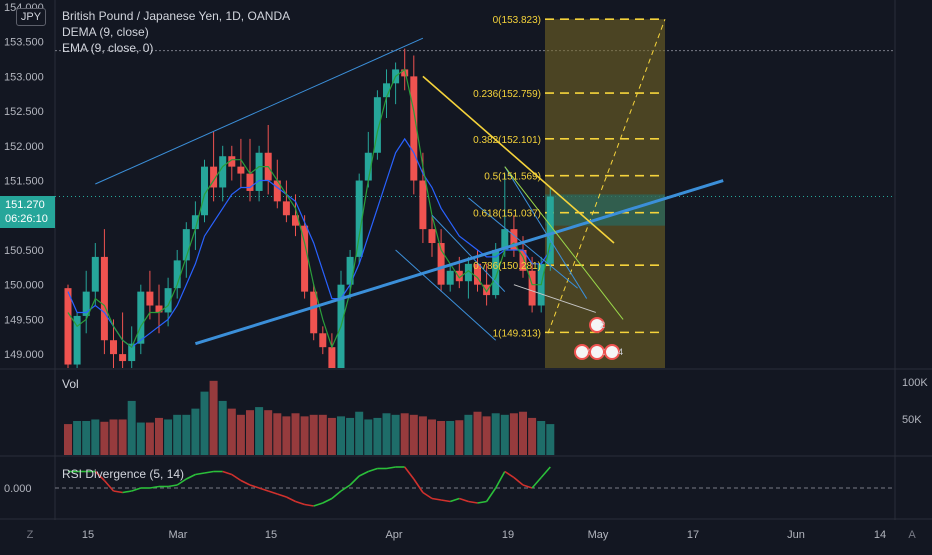 This screenshot has width=932, height=555. Describe the element at coordinates (24, 43) in the screenshot. I see `price-tick: 153.500` at that location.